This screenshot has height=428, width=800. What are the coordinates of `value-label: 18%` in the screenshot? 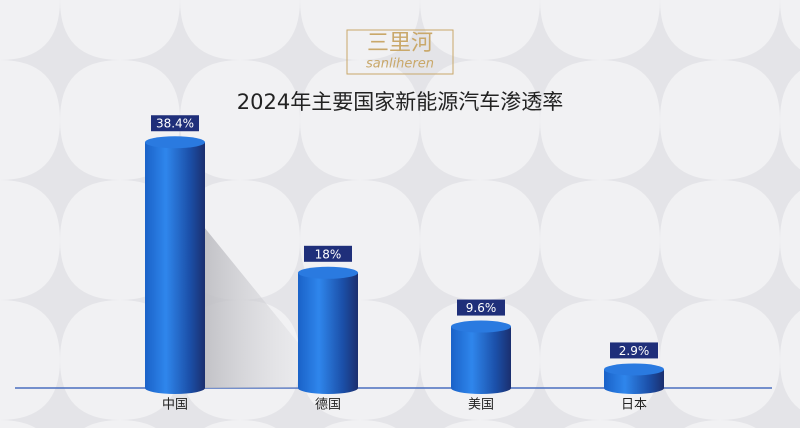 It's located at (328, 254).